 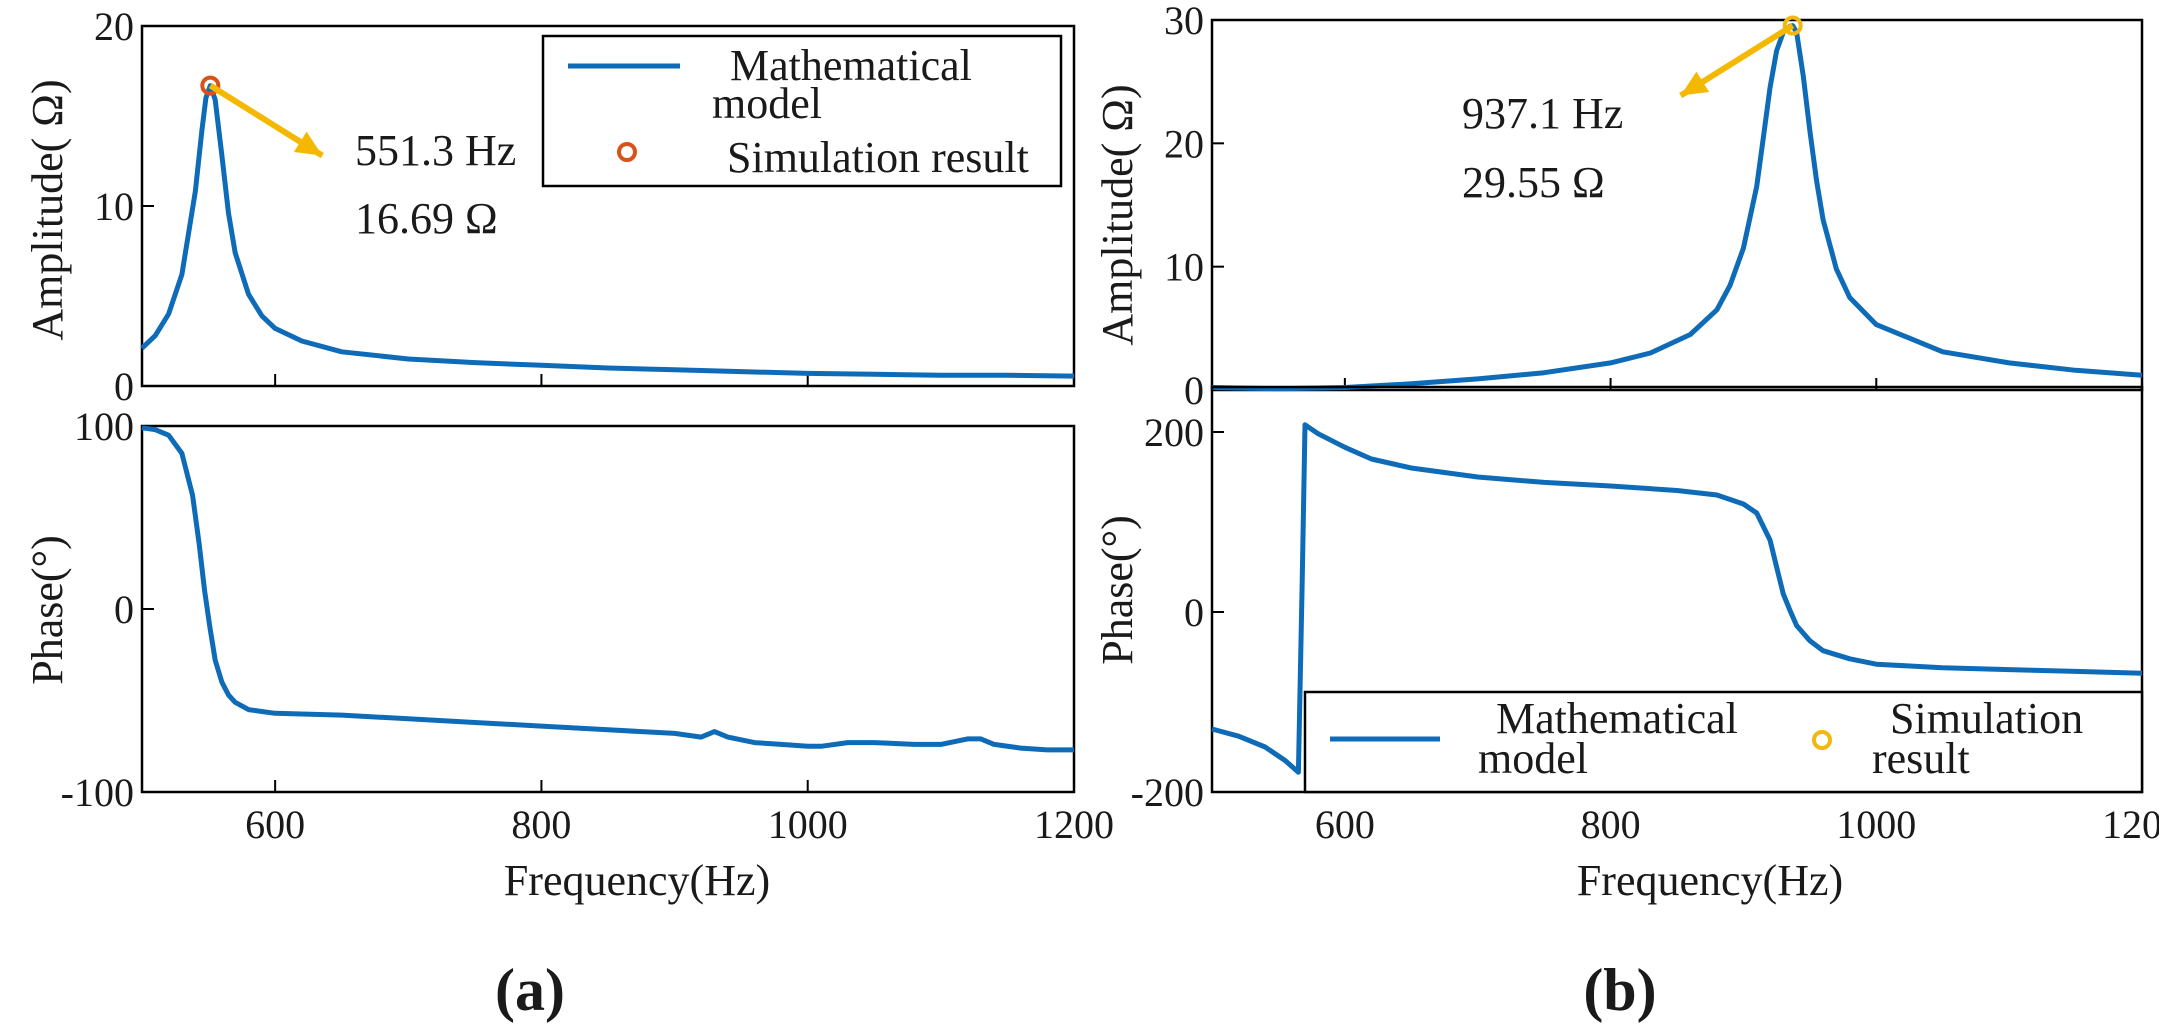 What do you see at coordinates (1876, 824) in the screenshot?
I see `panel-b-xtick-label: 1000` at bounding box center [1876, 824].